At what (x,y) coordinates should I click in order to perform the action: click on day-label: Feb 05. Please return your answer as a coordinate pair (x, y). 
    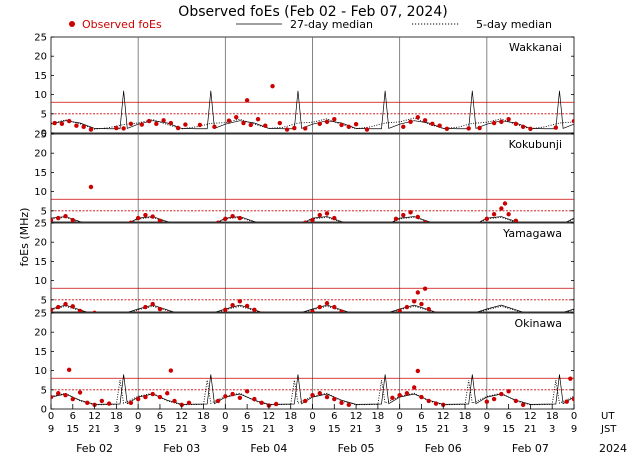
    Looking at the image, I should click on (356, 448).